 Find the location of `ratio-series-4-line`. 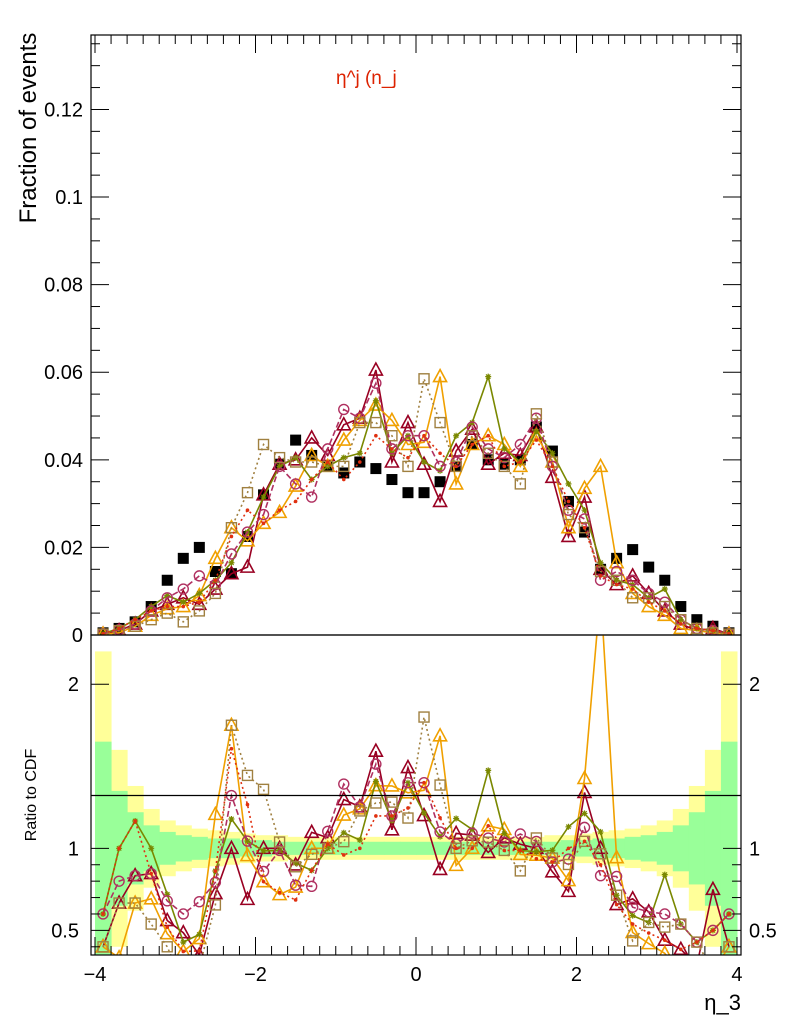

ratio-series-4-line is located at coordinates (416, 852).